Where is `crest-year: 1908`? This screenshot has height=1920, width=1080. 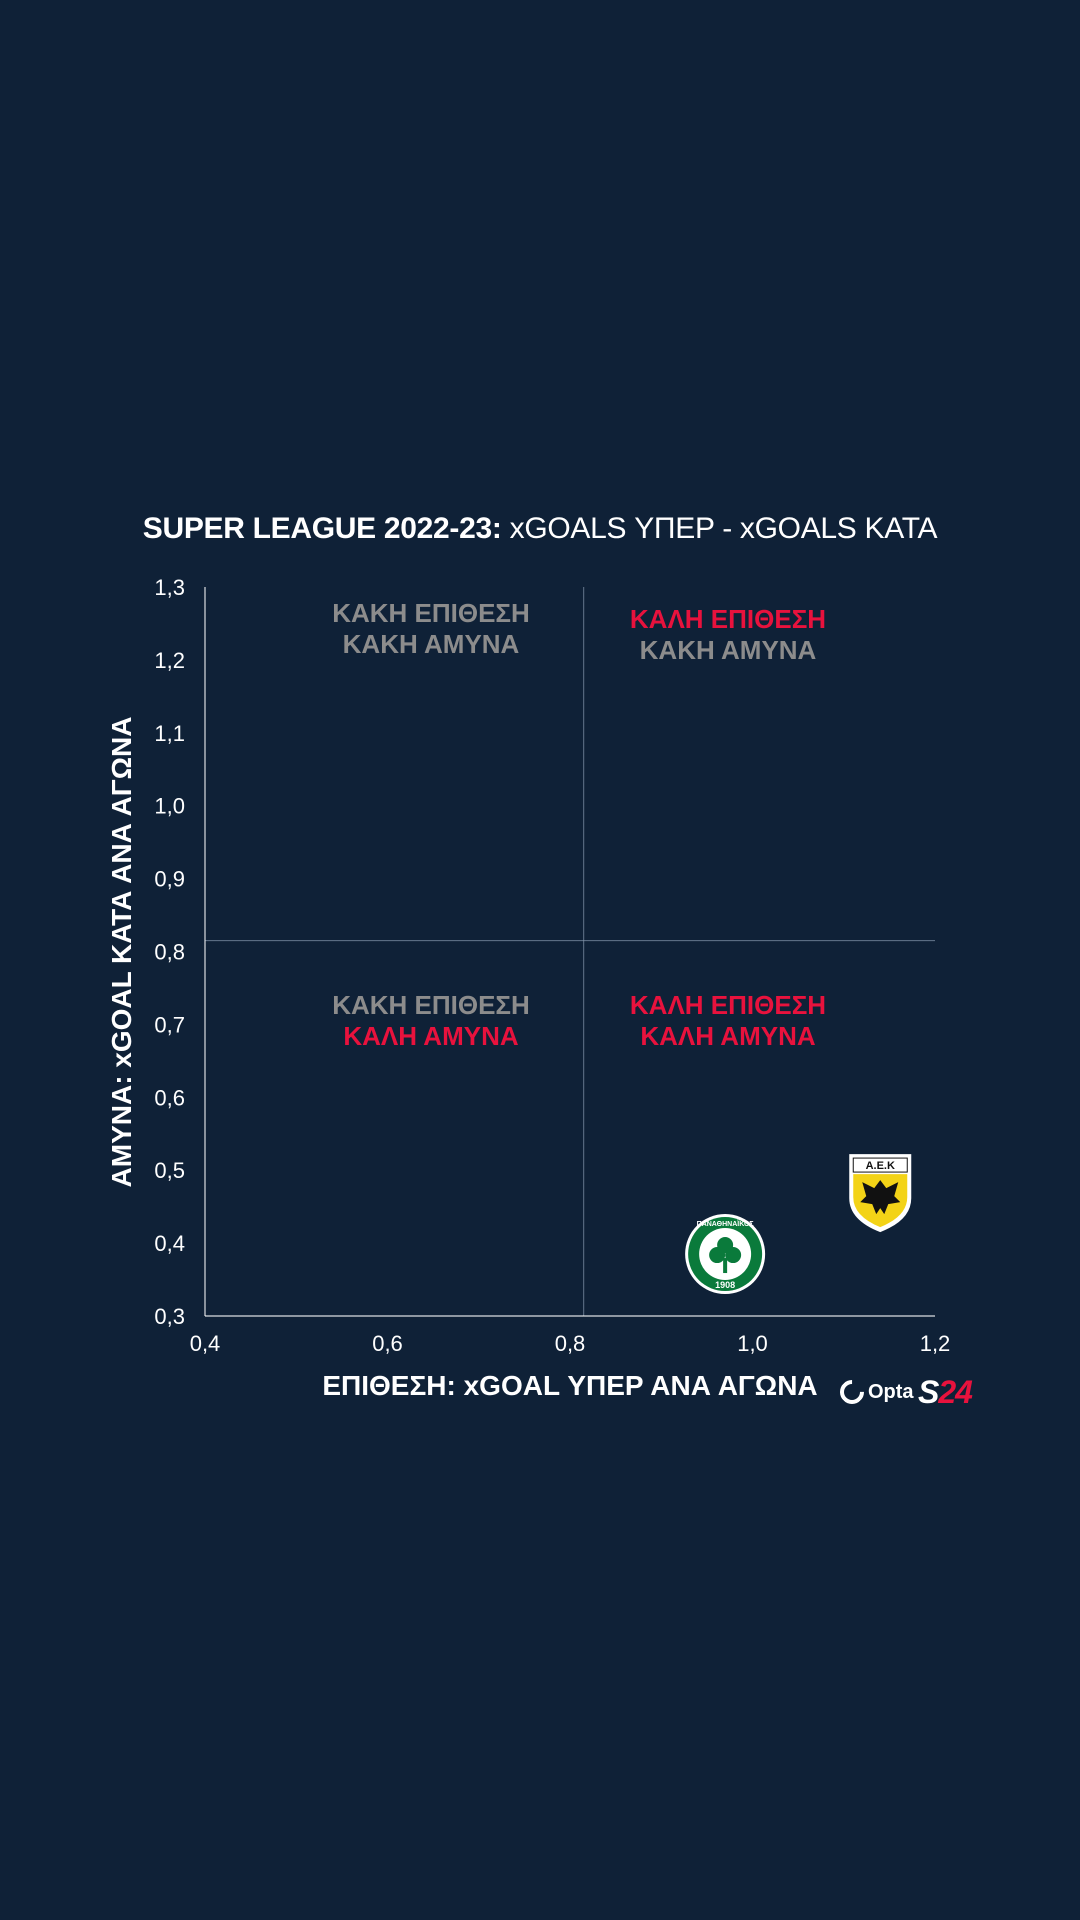
crest-year: 1908 is located at coordinates (725, 1285).